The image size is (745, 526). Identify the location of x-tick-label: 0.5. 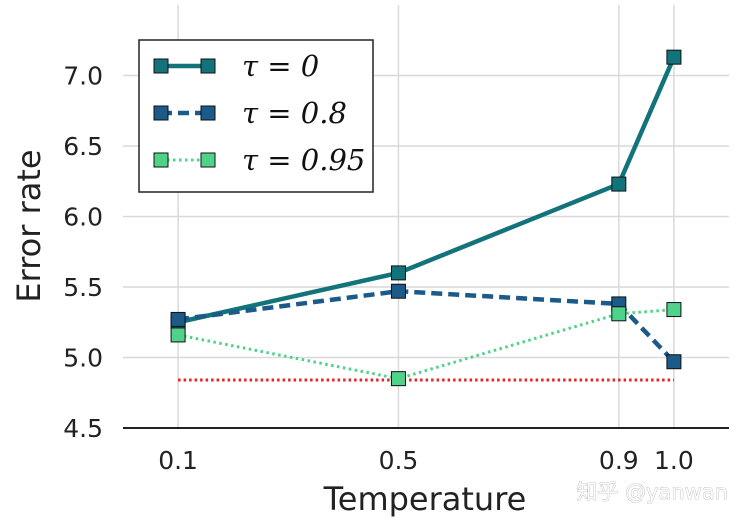
(399, 460).